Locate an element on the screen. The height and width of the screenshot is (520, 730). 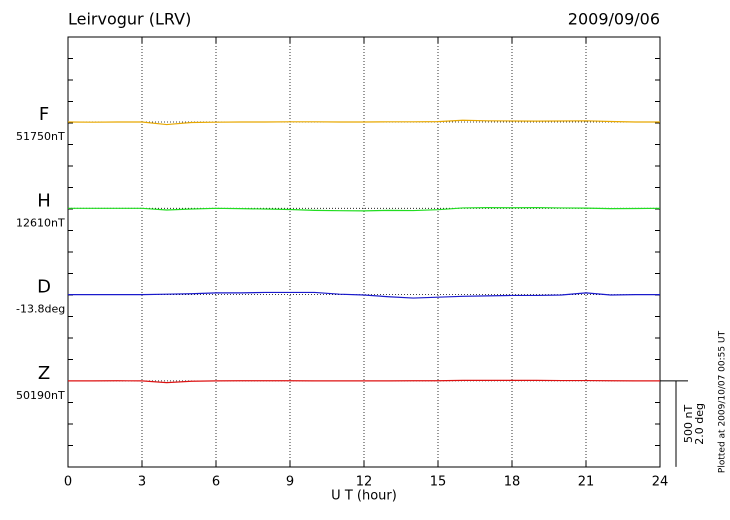
chart-date: 2009/09/06 is located at coordinates (614, 19).